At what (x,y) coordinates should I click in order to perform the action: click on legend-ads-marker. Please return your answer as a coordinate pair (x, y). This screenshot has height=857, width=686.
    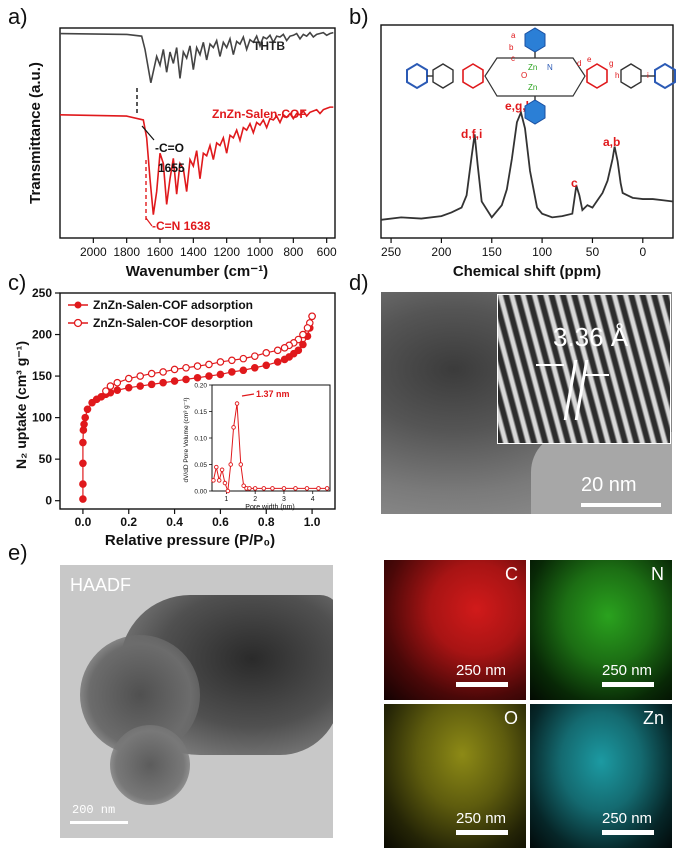
    Looking at the image, I should click on (78, 305).